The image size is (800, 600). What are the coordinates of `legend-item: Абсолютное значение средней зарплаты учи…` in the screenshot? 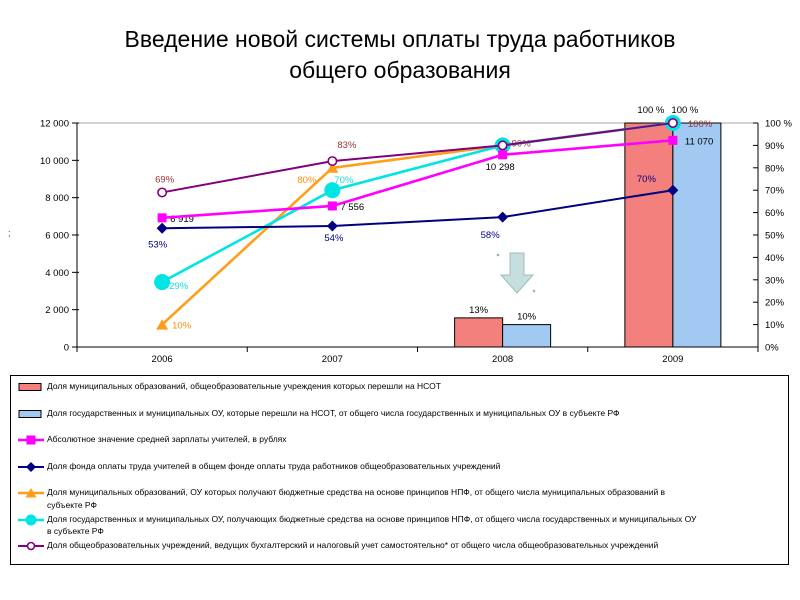 It's located at (403, 446).